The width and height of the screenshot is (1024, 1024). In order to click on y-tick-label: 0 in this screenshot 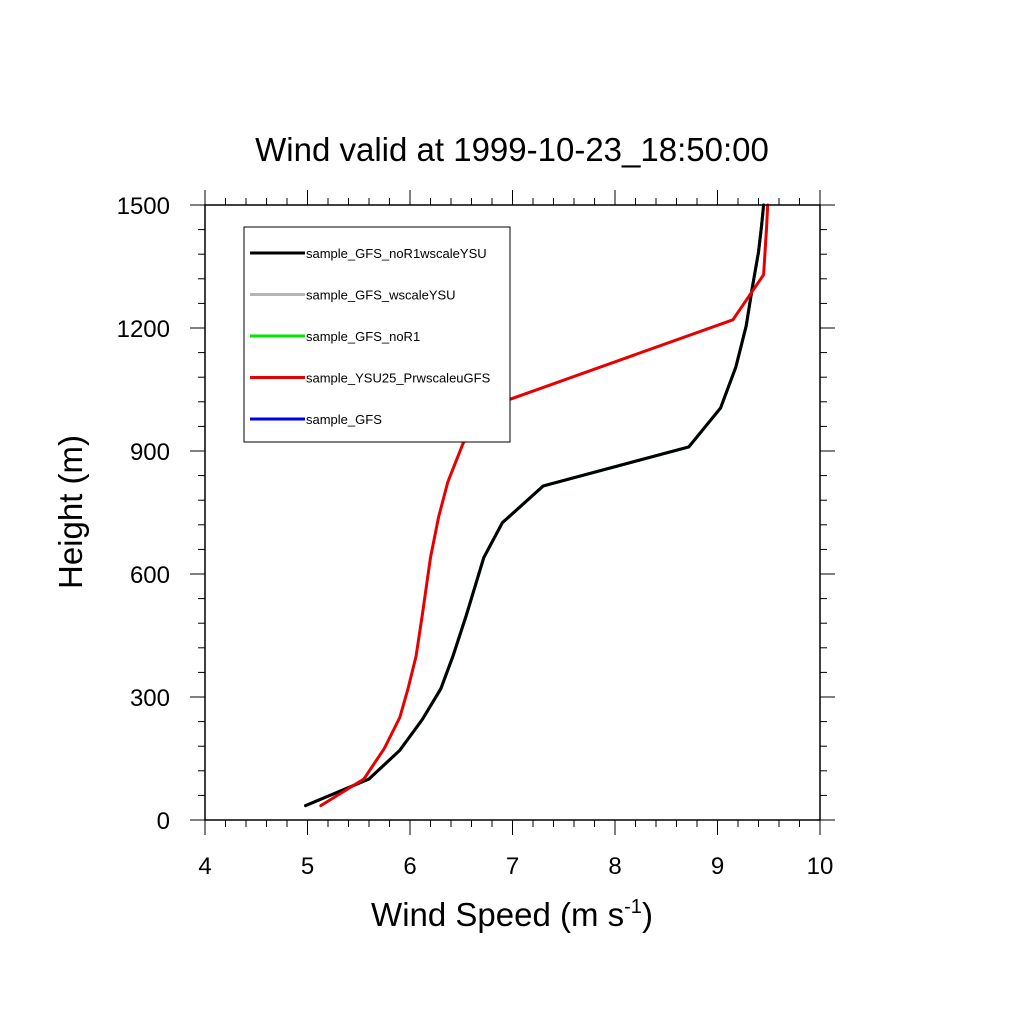, I will do `click(163, 821)`.